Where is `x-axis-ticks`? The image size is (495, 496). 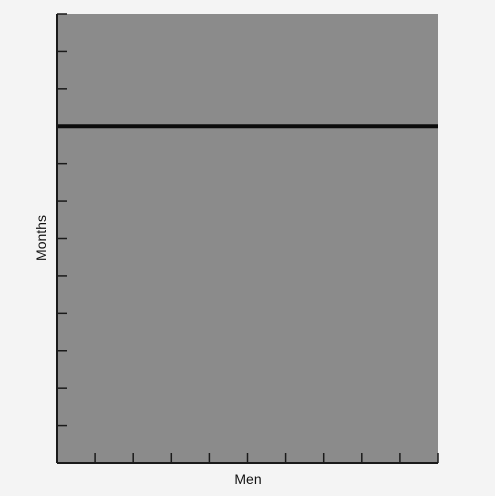
x-axis-ticks is located at coordinates (247, 458).